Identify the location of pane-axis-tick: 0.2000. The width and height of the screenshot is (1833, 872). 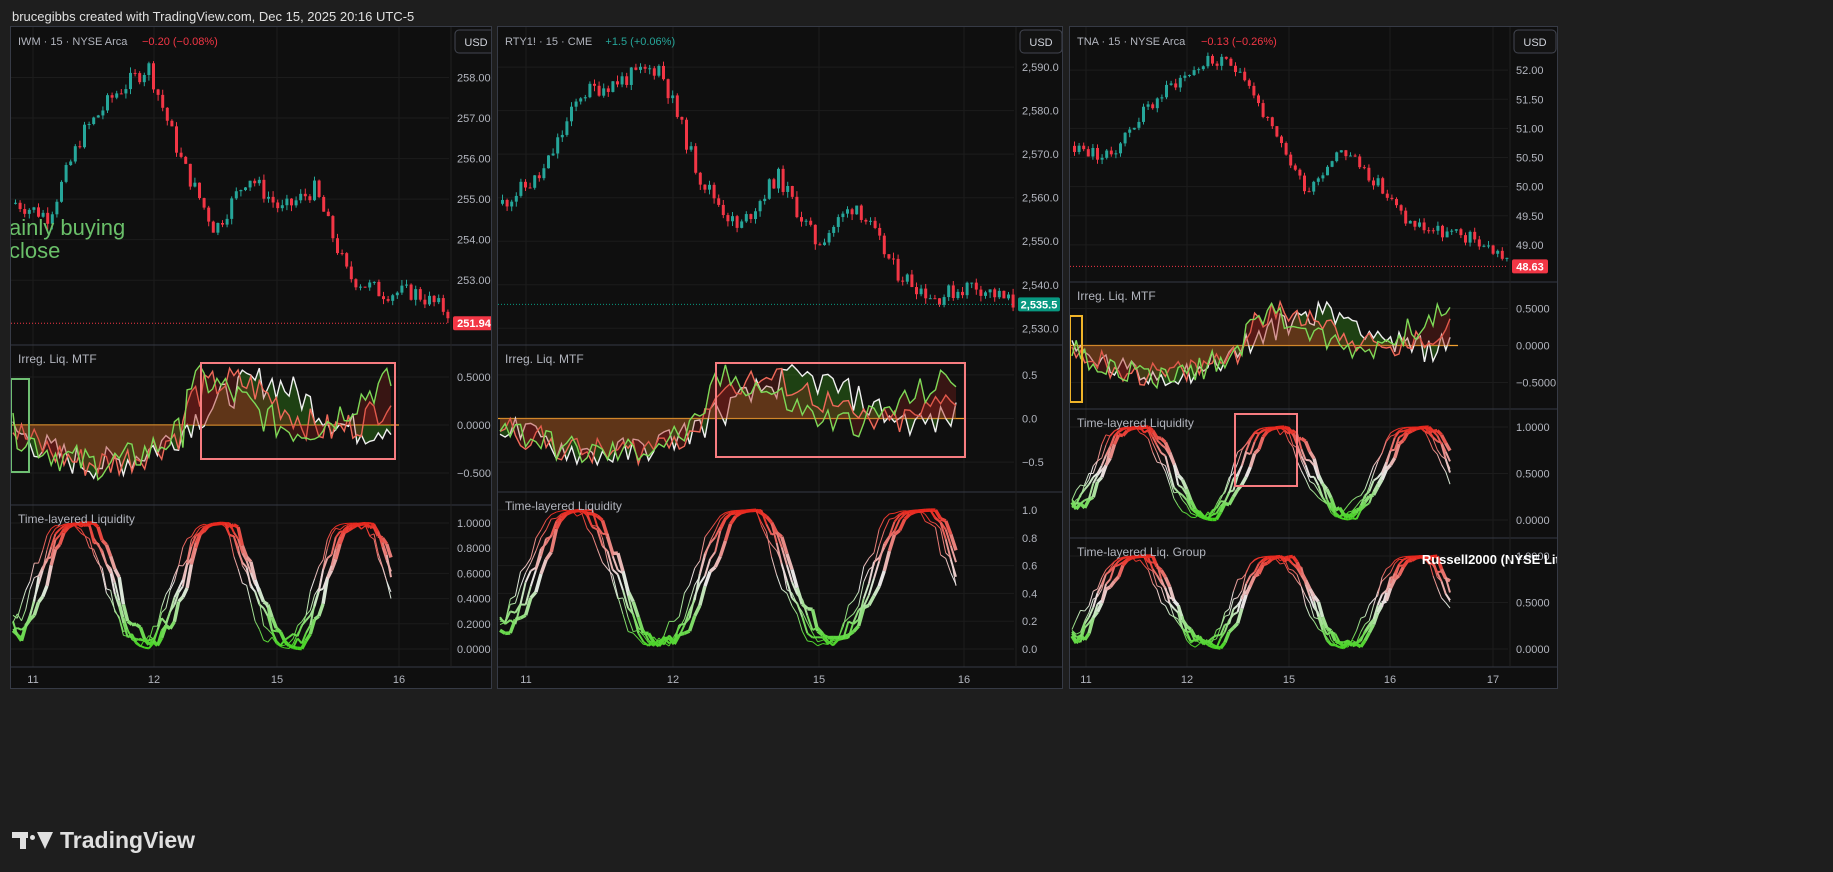
(474, 625).